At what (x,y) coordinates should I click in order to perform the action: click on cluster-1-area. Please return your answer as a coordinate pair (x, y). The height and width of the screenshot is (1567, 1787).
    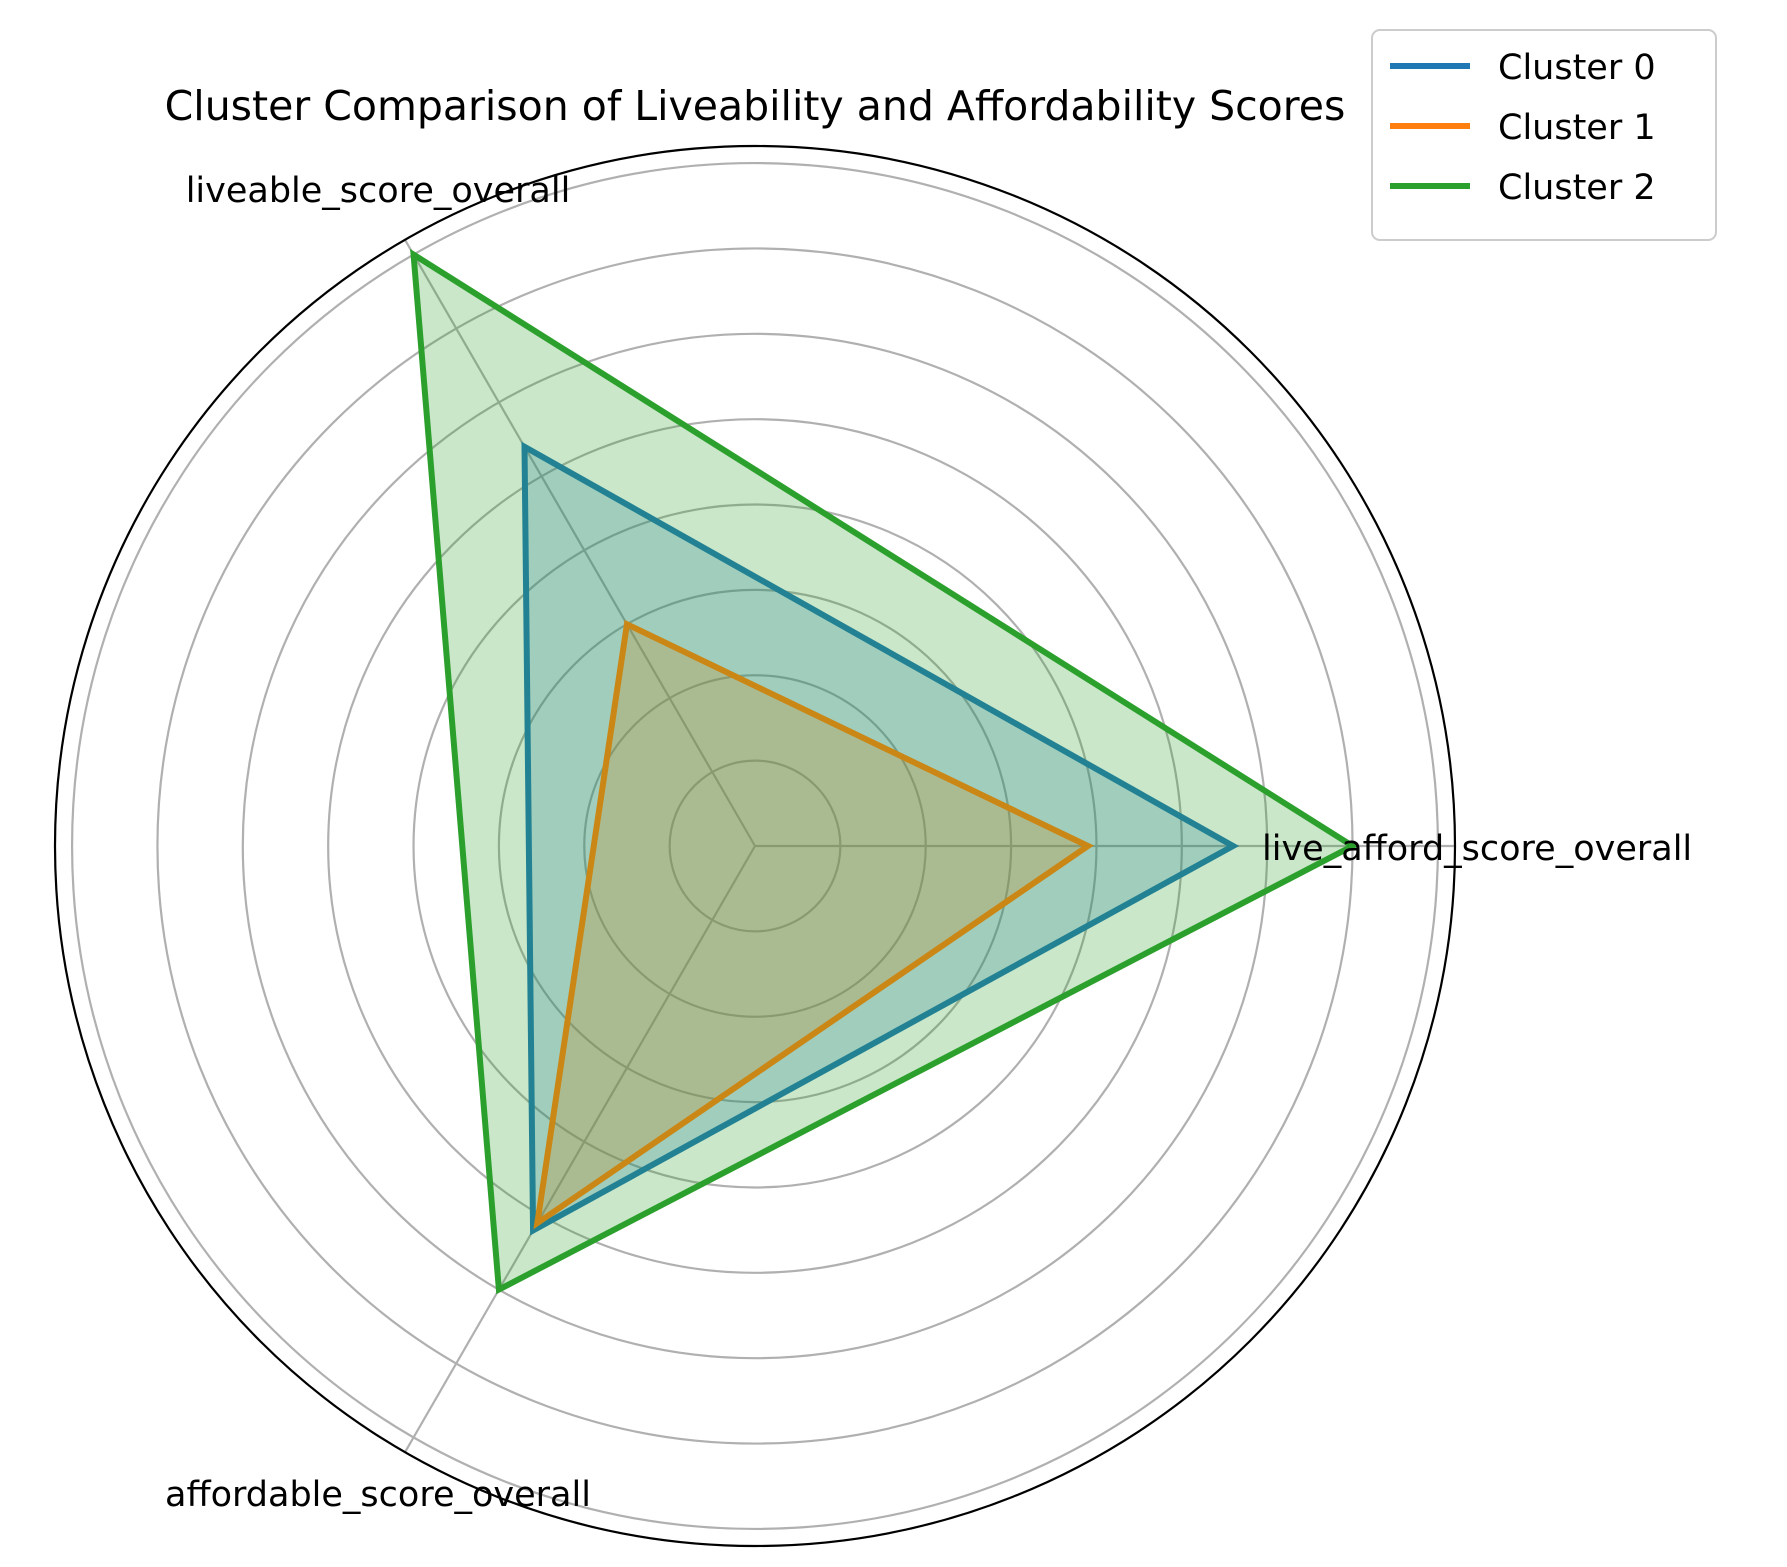
    Looking at the image, I should click on (812, 924).